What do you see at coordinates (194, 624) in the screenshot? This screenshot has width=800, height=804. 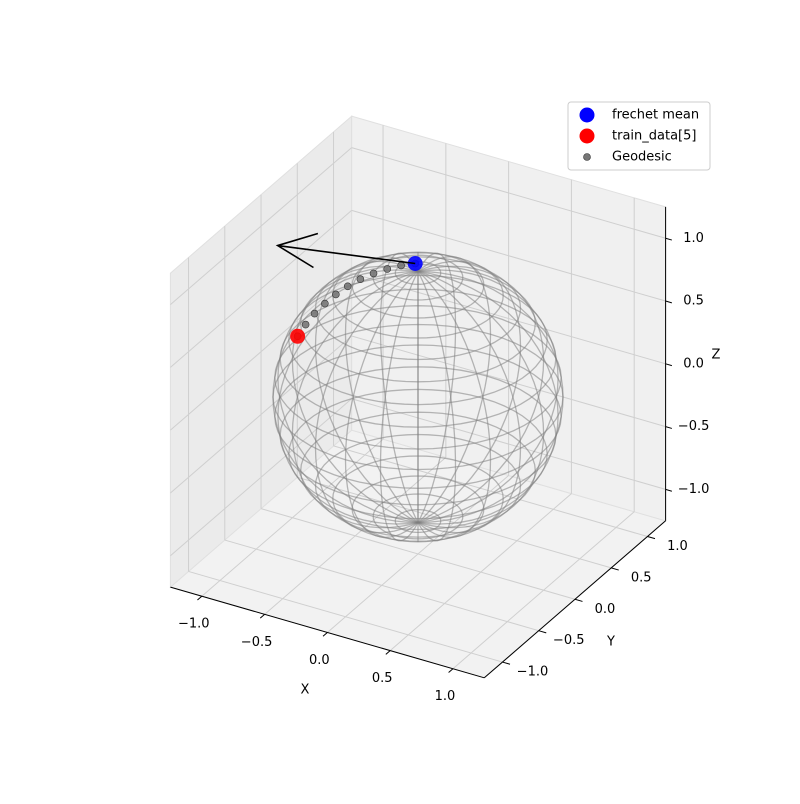 I see `x-tick-label: −1.0` at bounding box center [194, 624].